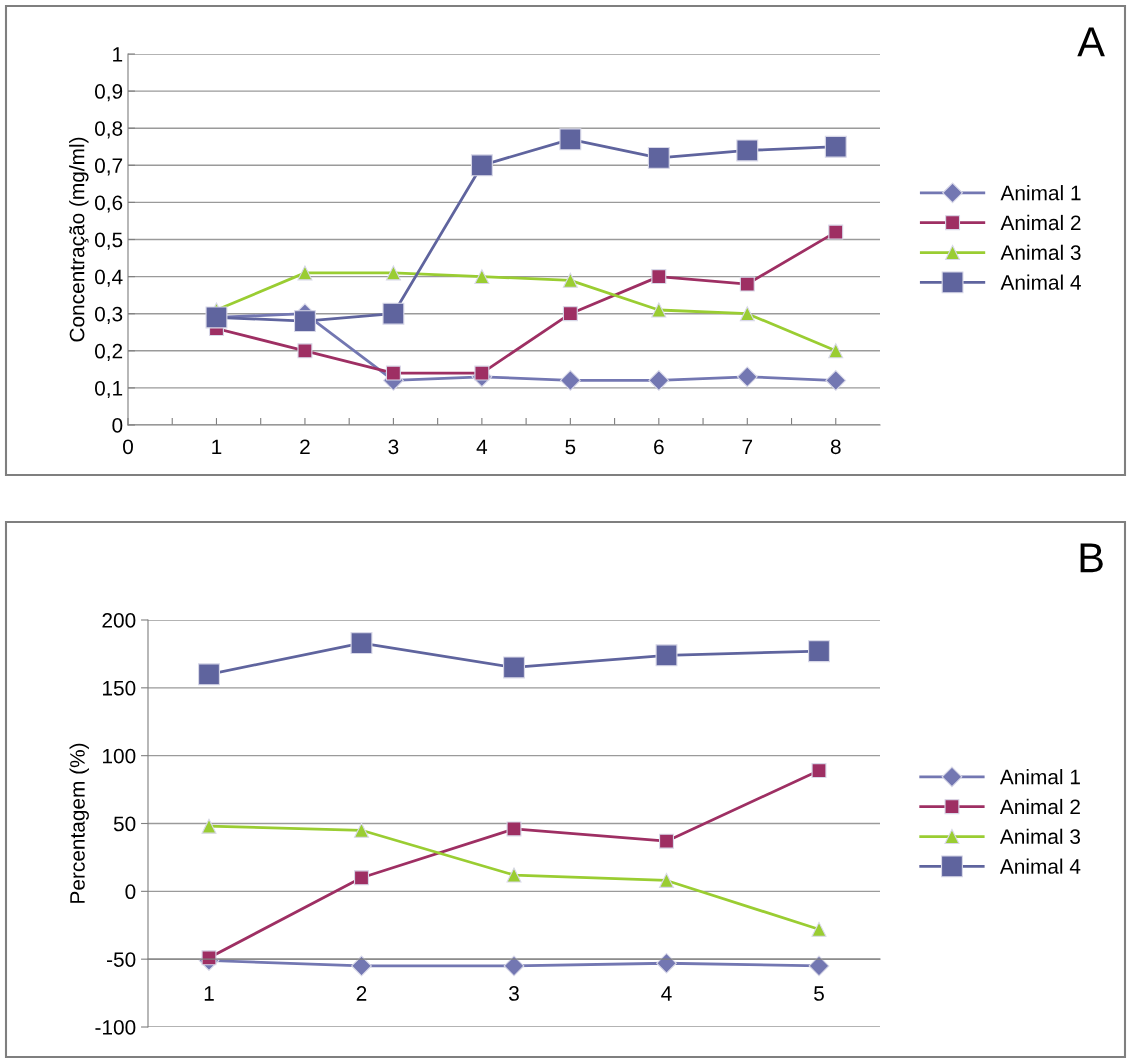 Image resolution: width=1133 pixels, height=1063 pixels. Describe the element at coordinates (121, 959) in the screenshot. I see `y-tick-label: -50` at that location.